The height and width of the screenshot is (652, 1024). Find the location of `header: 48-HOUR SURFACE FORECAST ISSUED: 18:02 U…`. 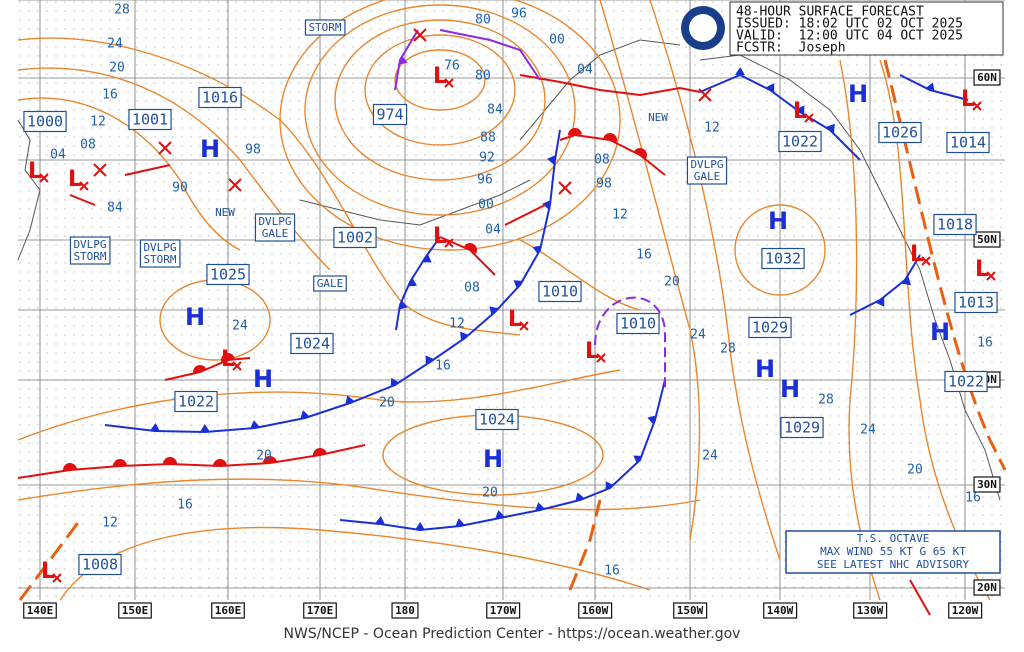

header: 48-HOUR SURFACE FORECAST ISSUED: 18:02 U… is located at coordinates (842, 28).